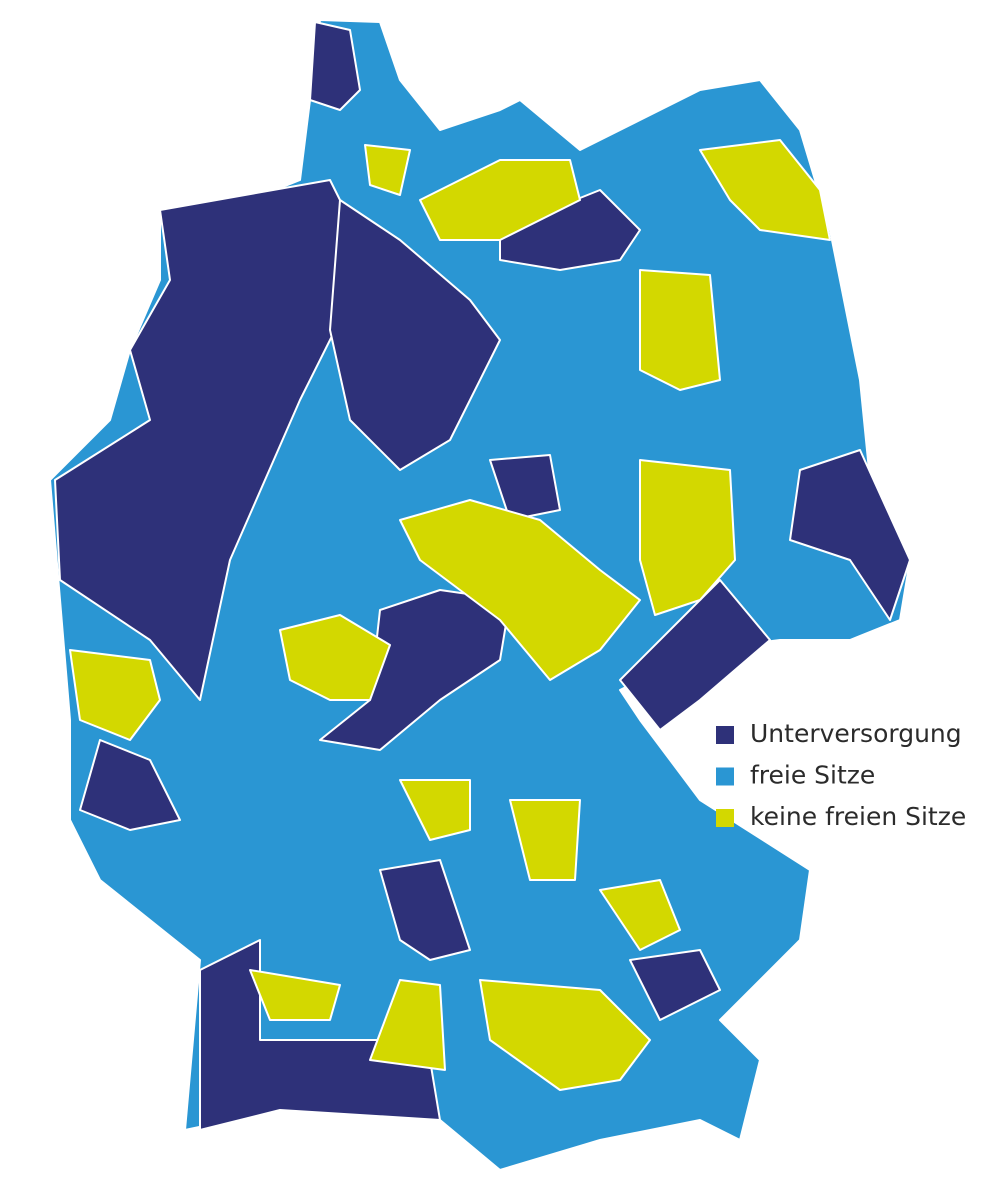 This screenshot has width=986, height=1200. I want to click on region-north-schleswig, so click(335, 66).